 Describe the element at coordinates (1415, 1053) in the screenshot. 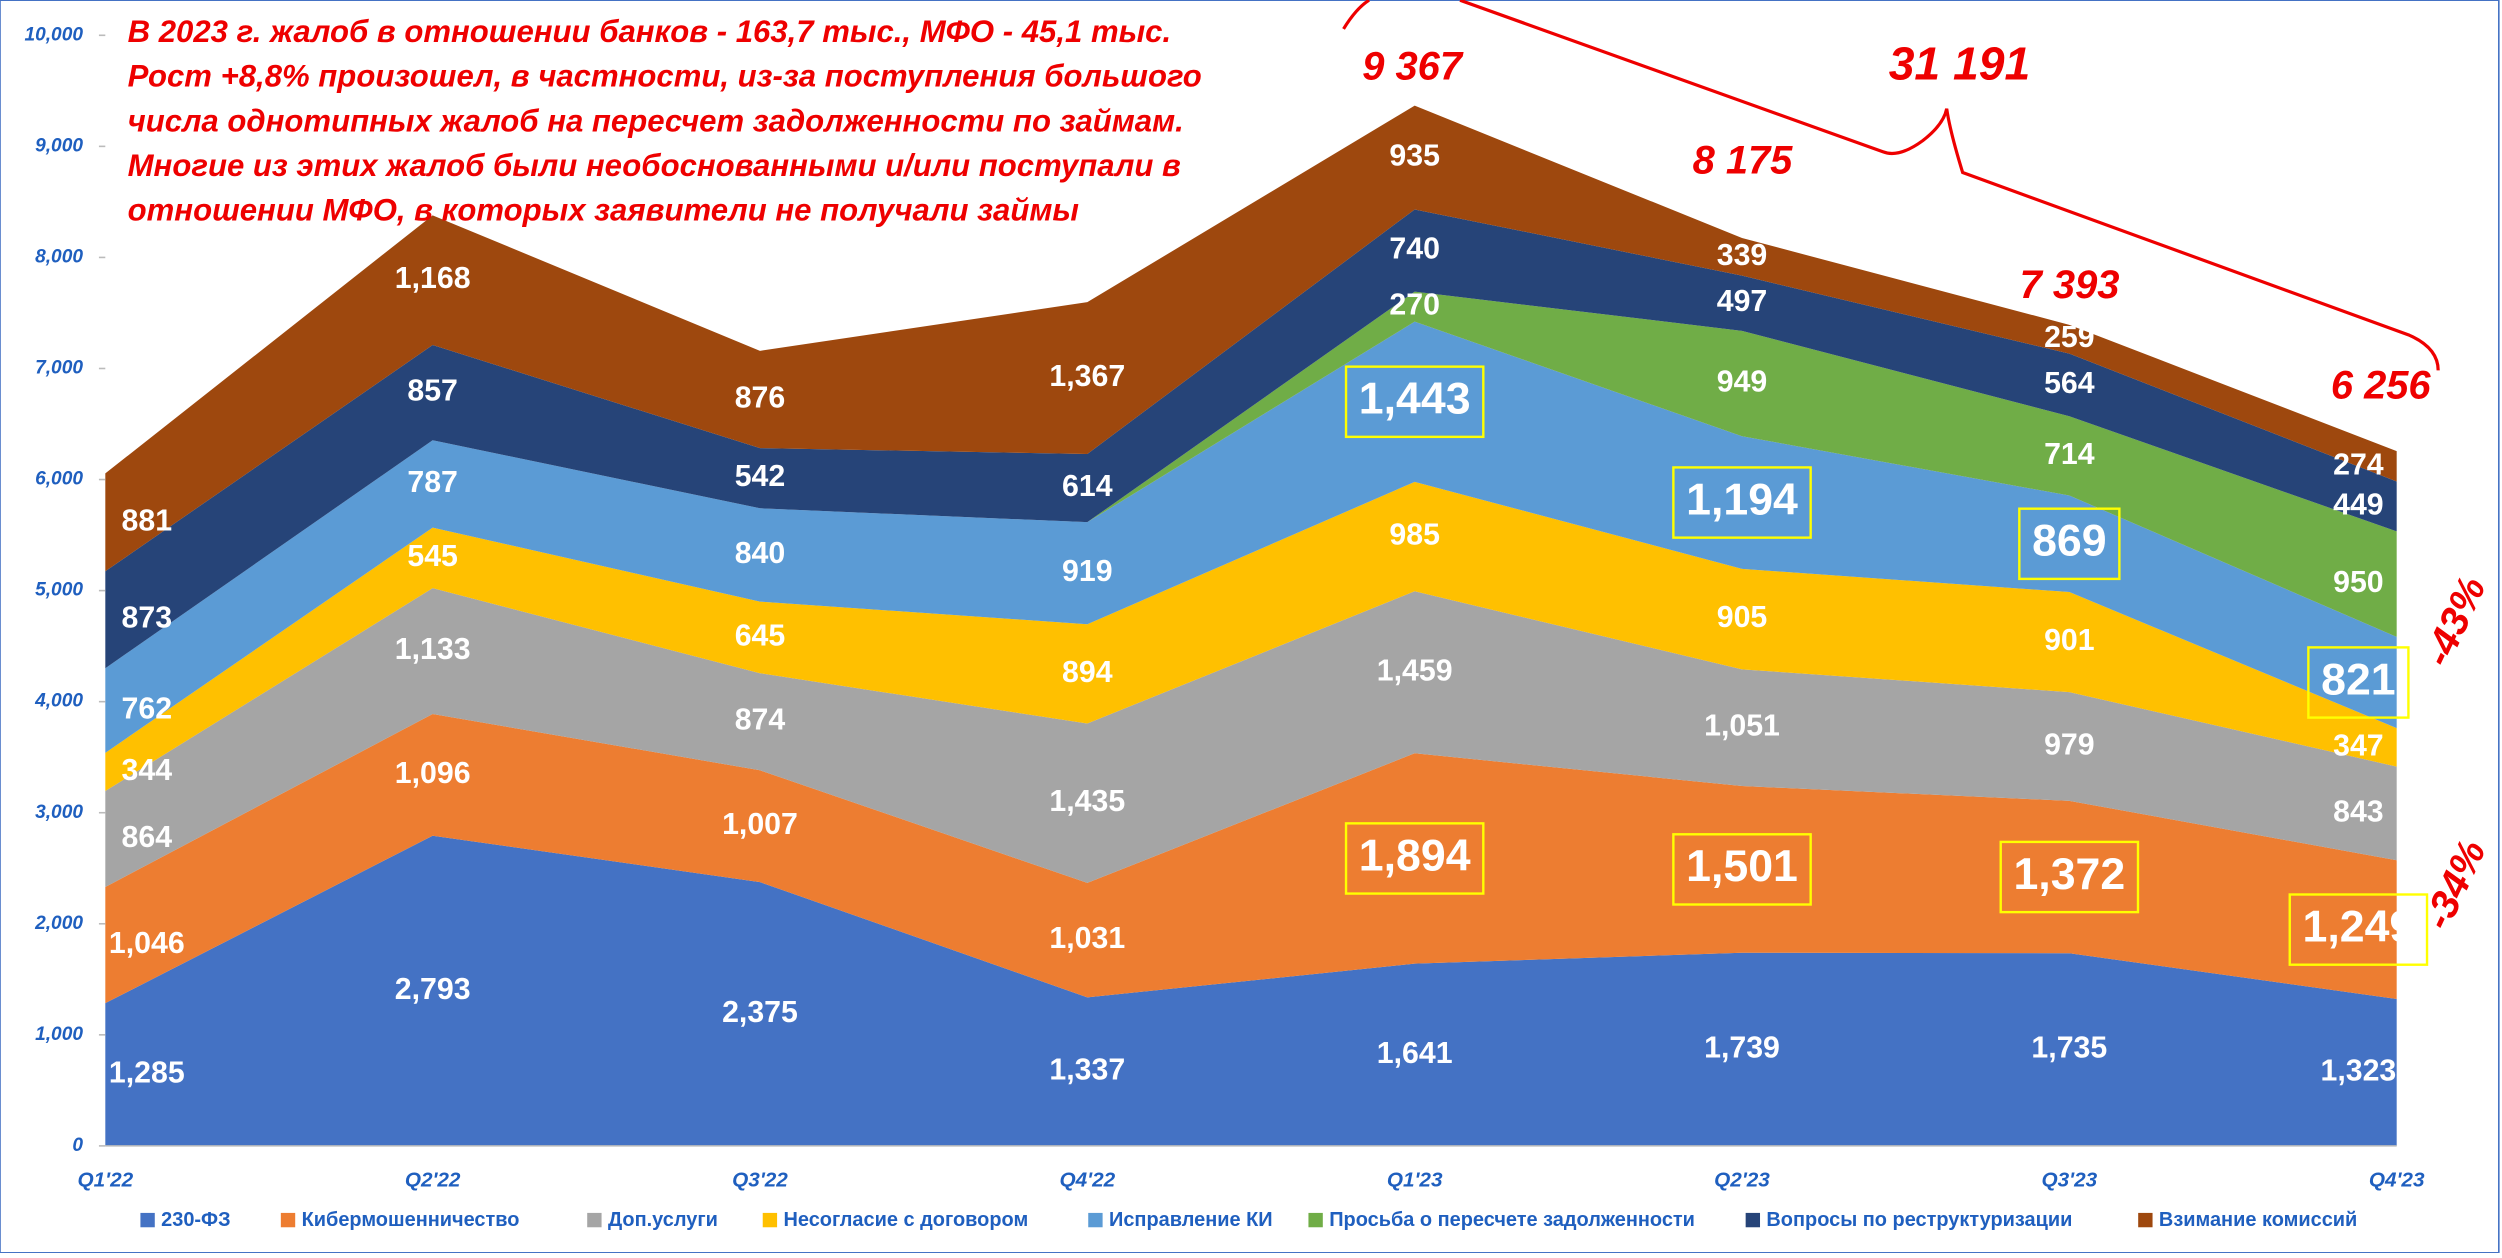

I see `data-label: 1,641` at that location.